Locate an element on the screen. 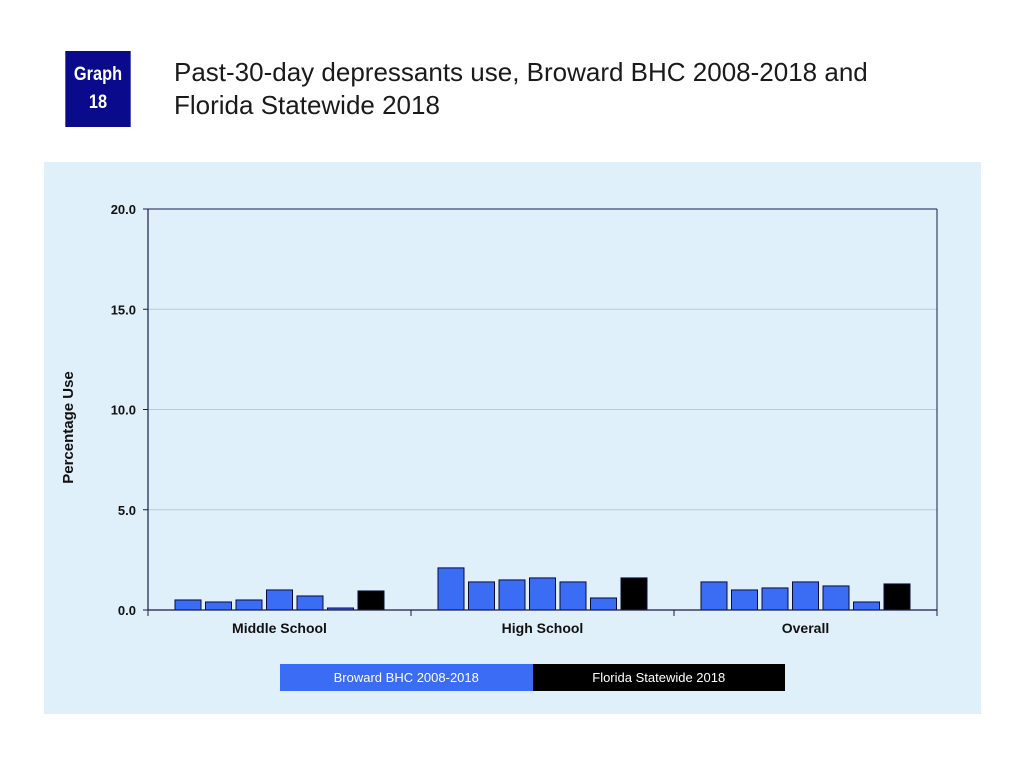 This screenshot has height=768, width=1024. y-tick-label: 5.0 is located at coordinates (127, 510).